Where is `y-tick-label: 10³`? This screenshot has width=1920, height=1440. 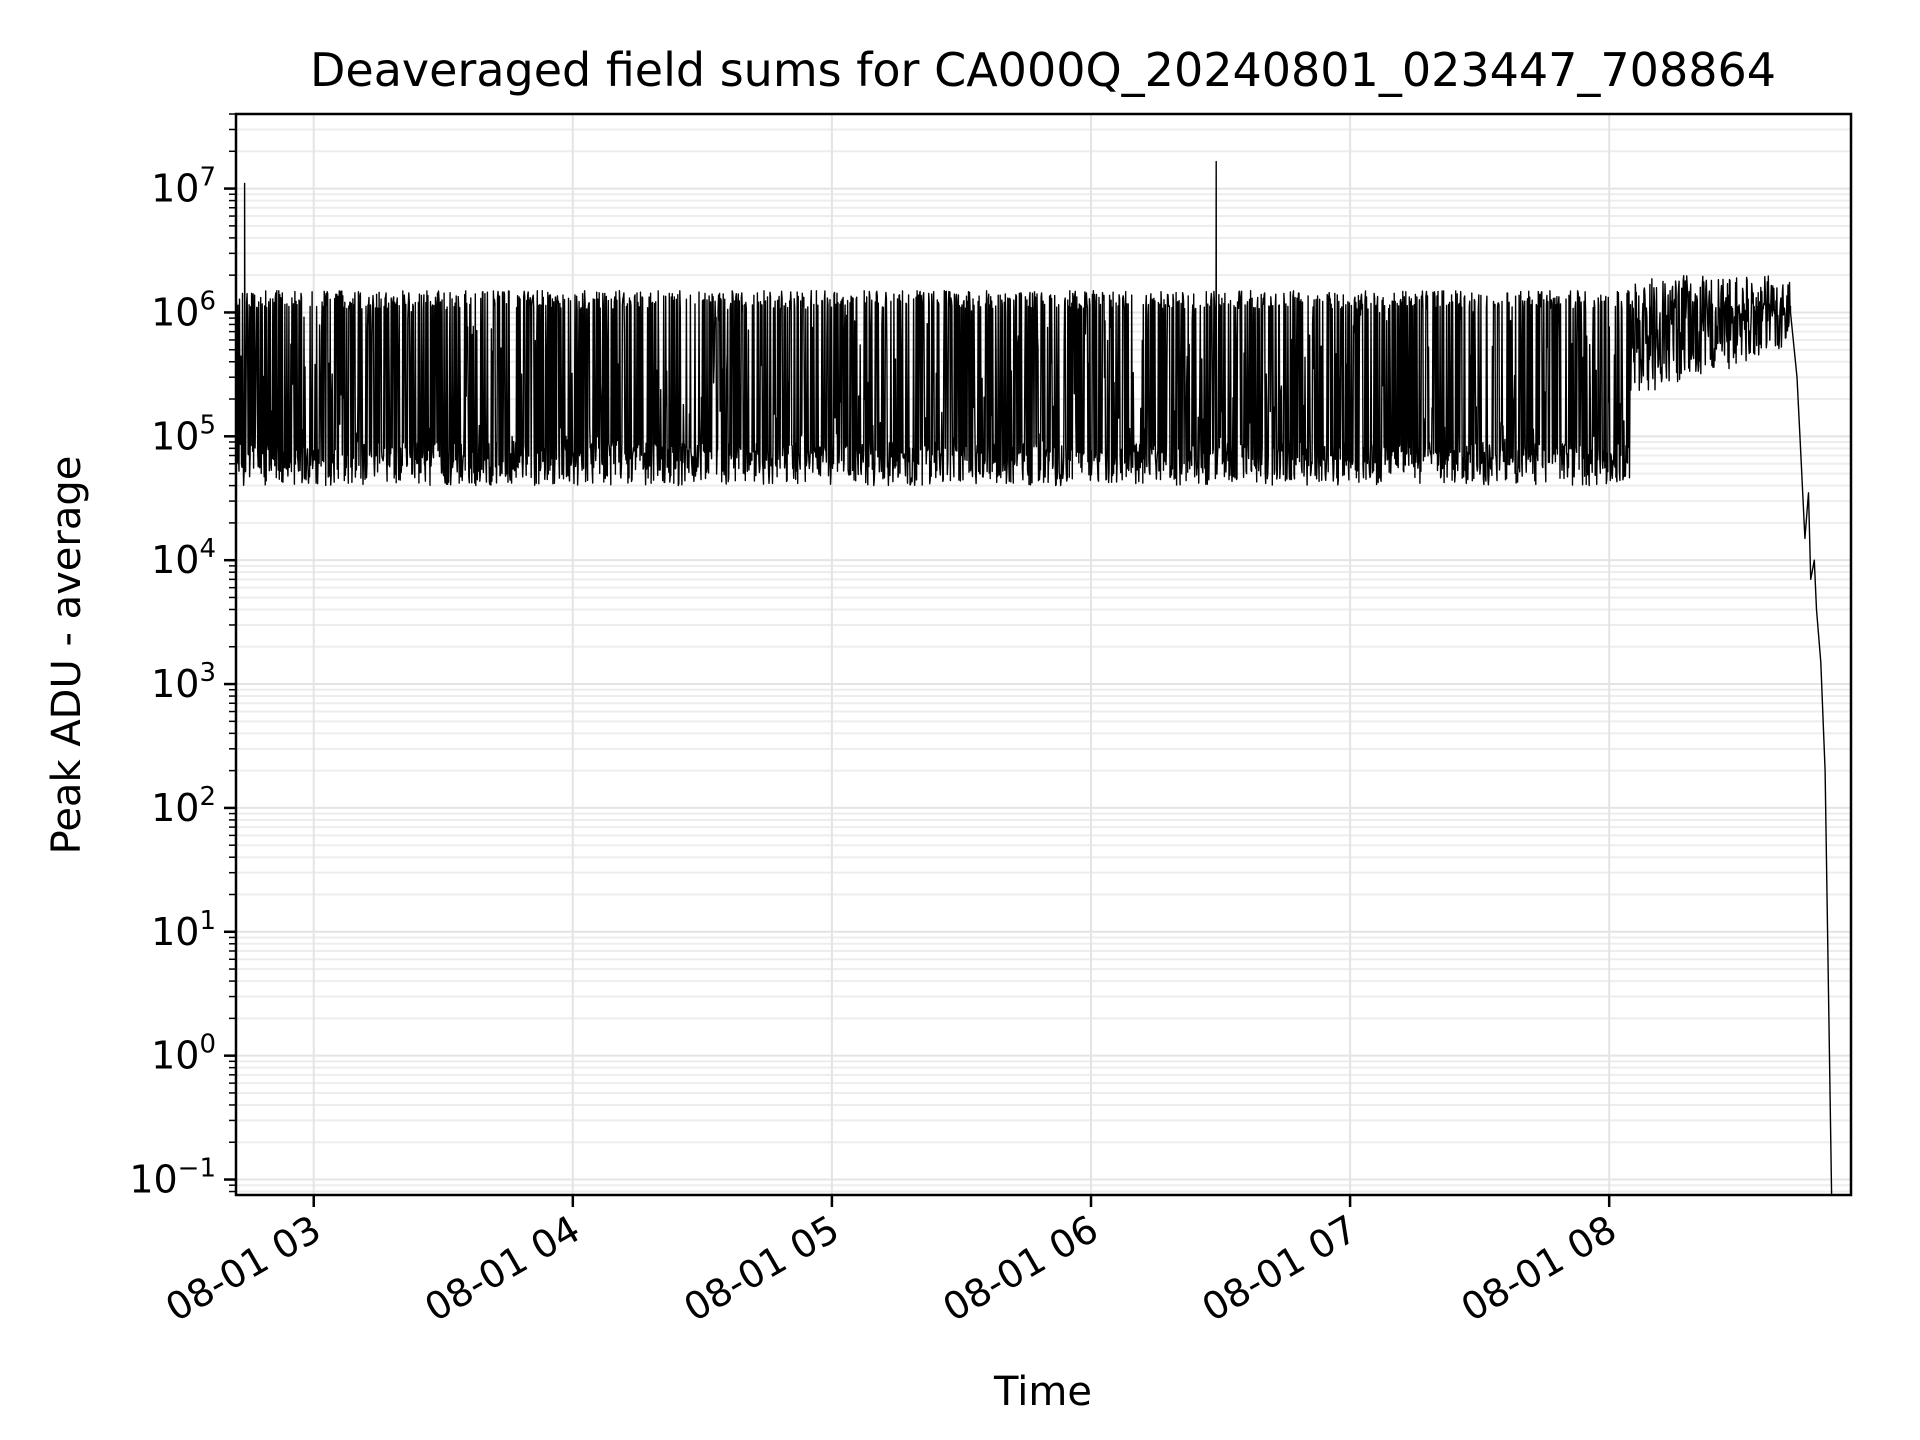
y-tick-label: 10³ is located at coordinates (183, 682).